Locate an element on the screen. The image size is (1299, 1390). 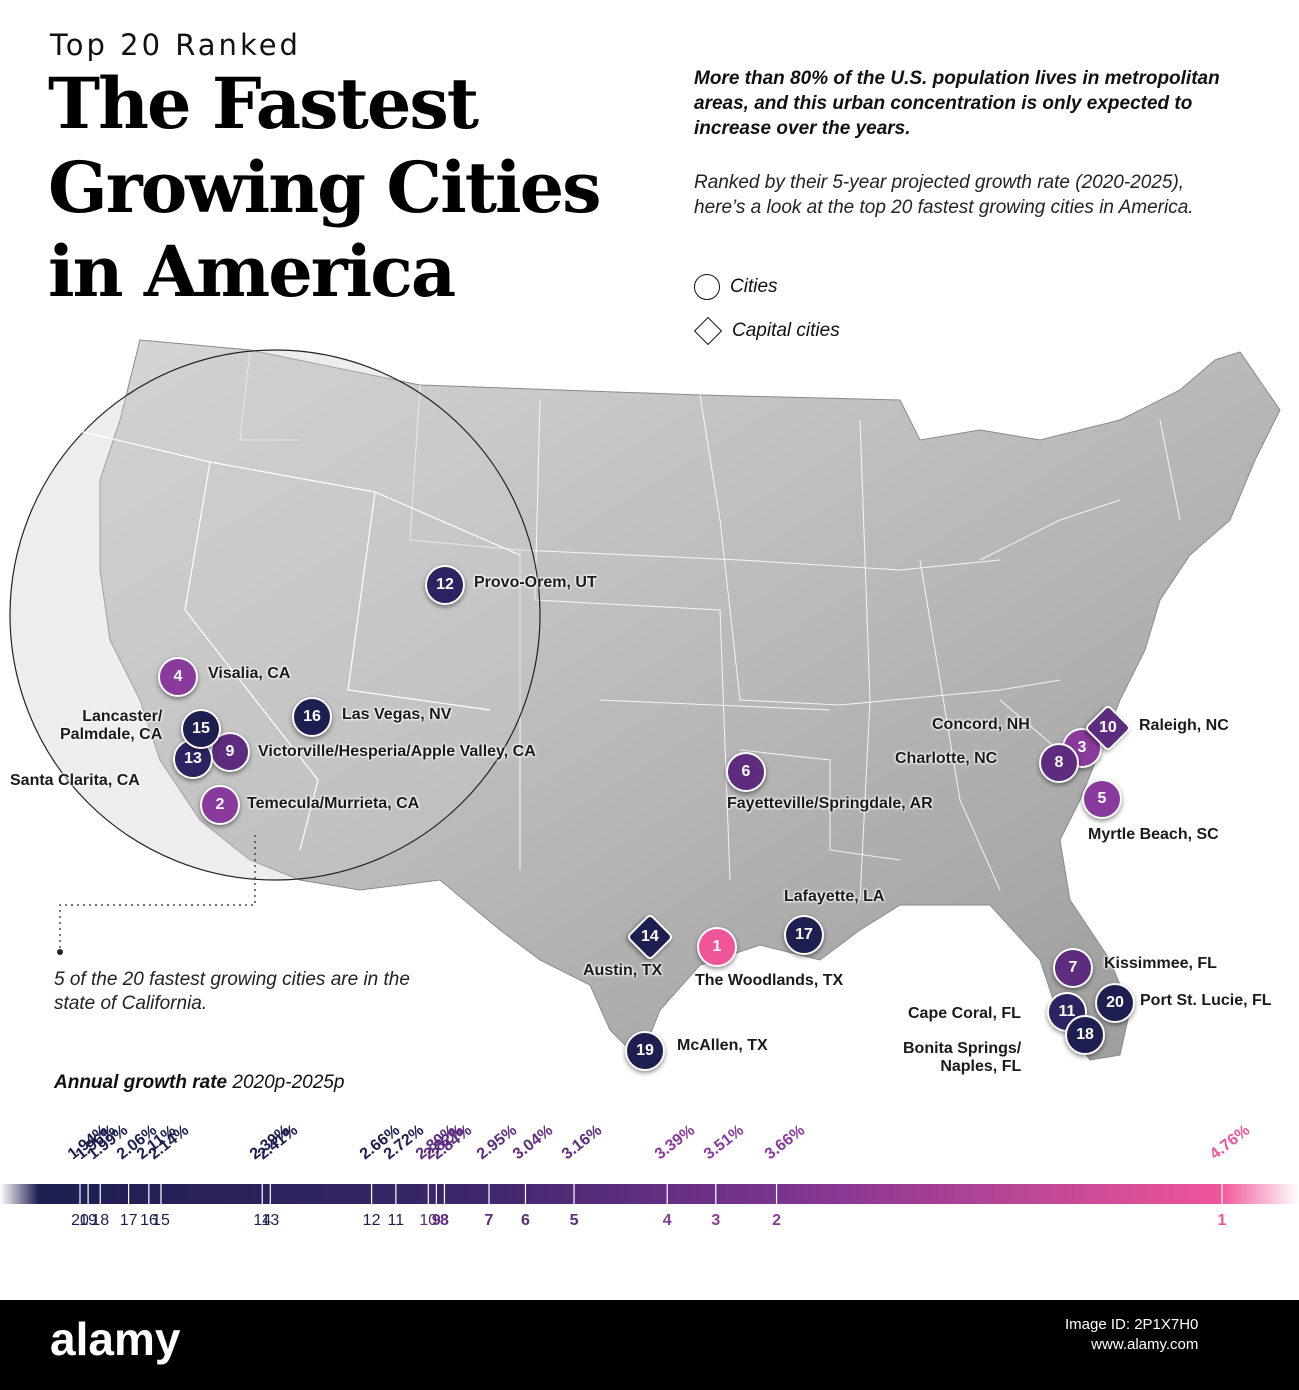
marker-2: 2 is located at coordinates (220, 805).